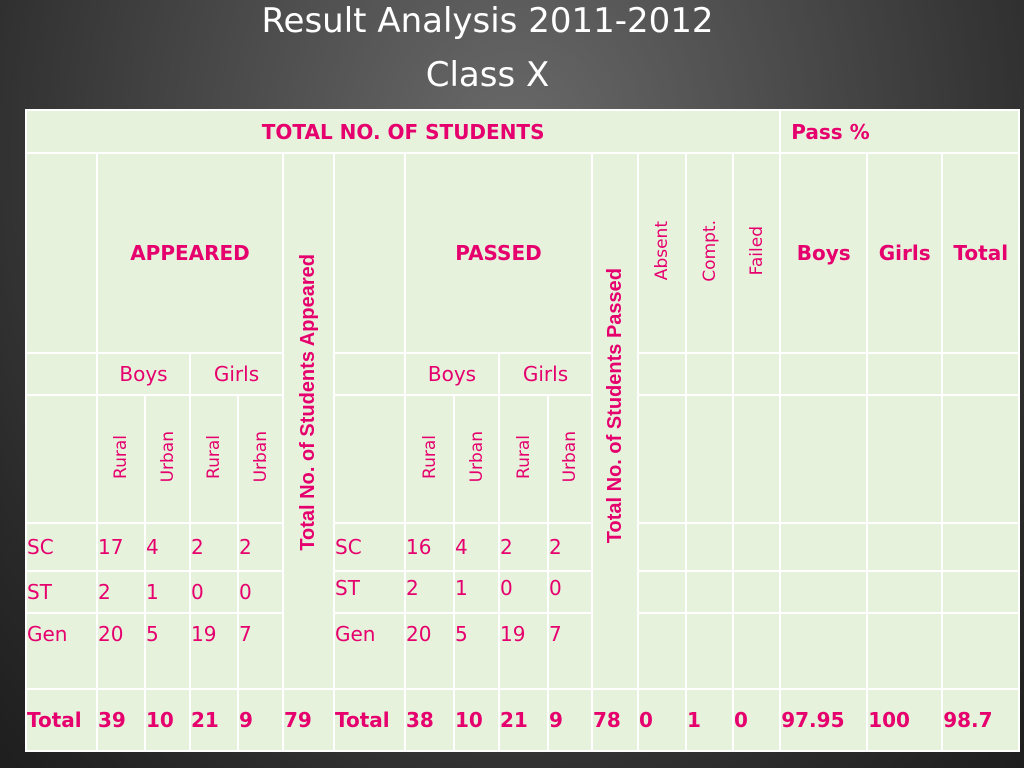 This screenshot has height=768, width=1024. I want to click on pass-boys-rural-header: Rural, so click(429, 459).